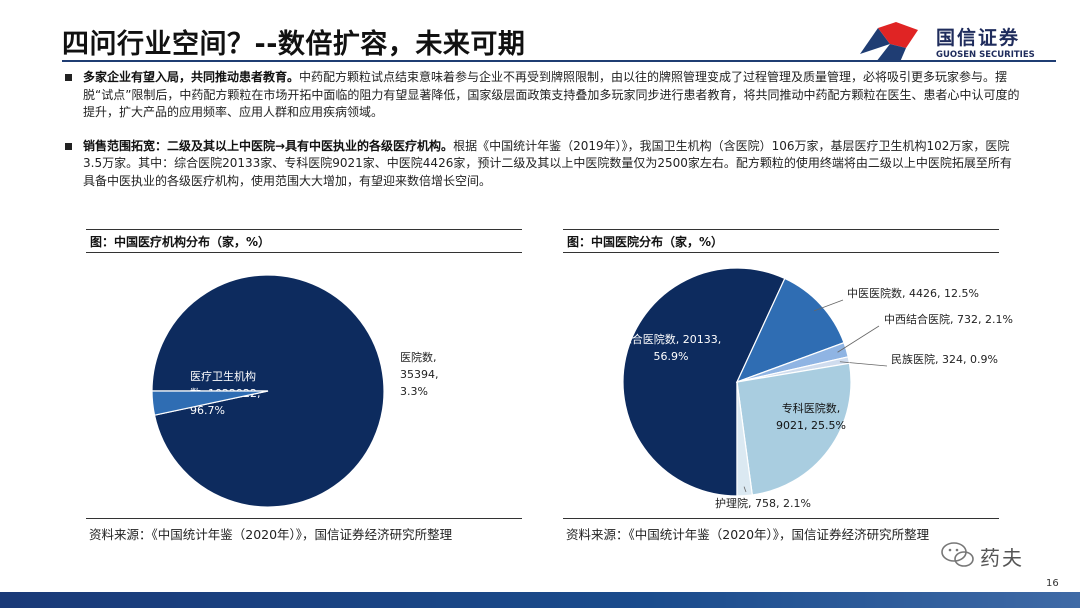 The image size is (1080, 608). What do you see at coordinates (811, 425) in the screenshot?
I see `data-label: 9021, 25.5%` at bounding box center [811, 425].